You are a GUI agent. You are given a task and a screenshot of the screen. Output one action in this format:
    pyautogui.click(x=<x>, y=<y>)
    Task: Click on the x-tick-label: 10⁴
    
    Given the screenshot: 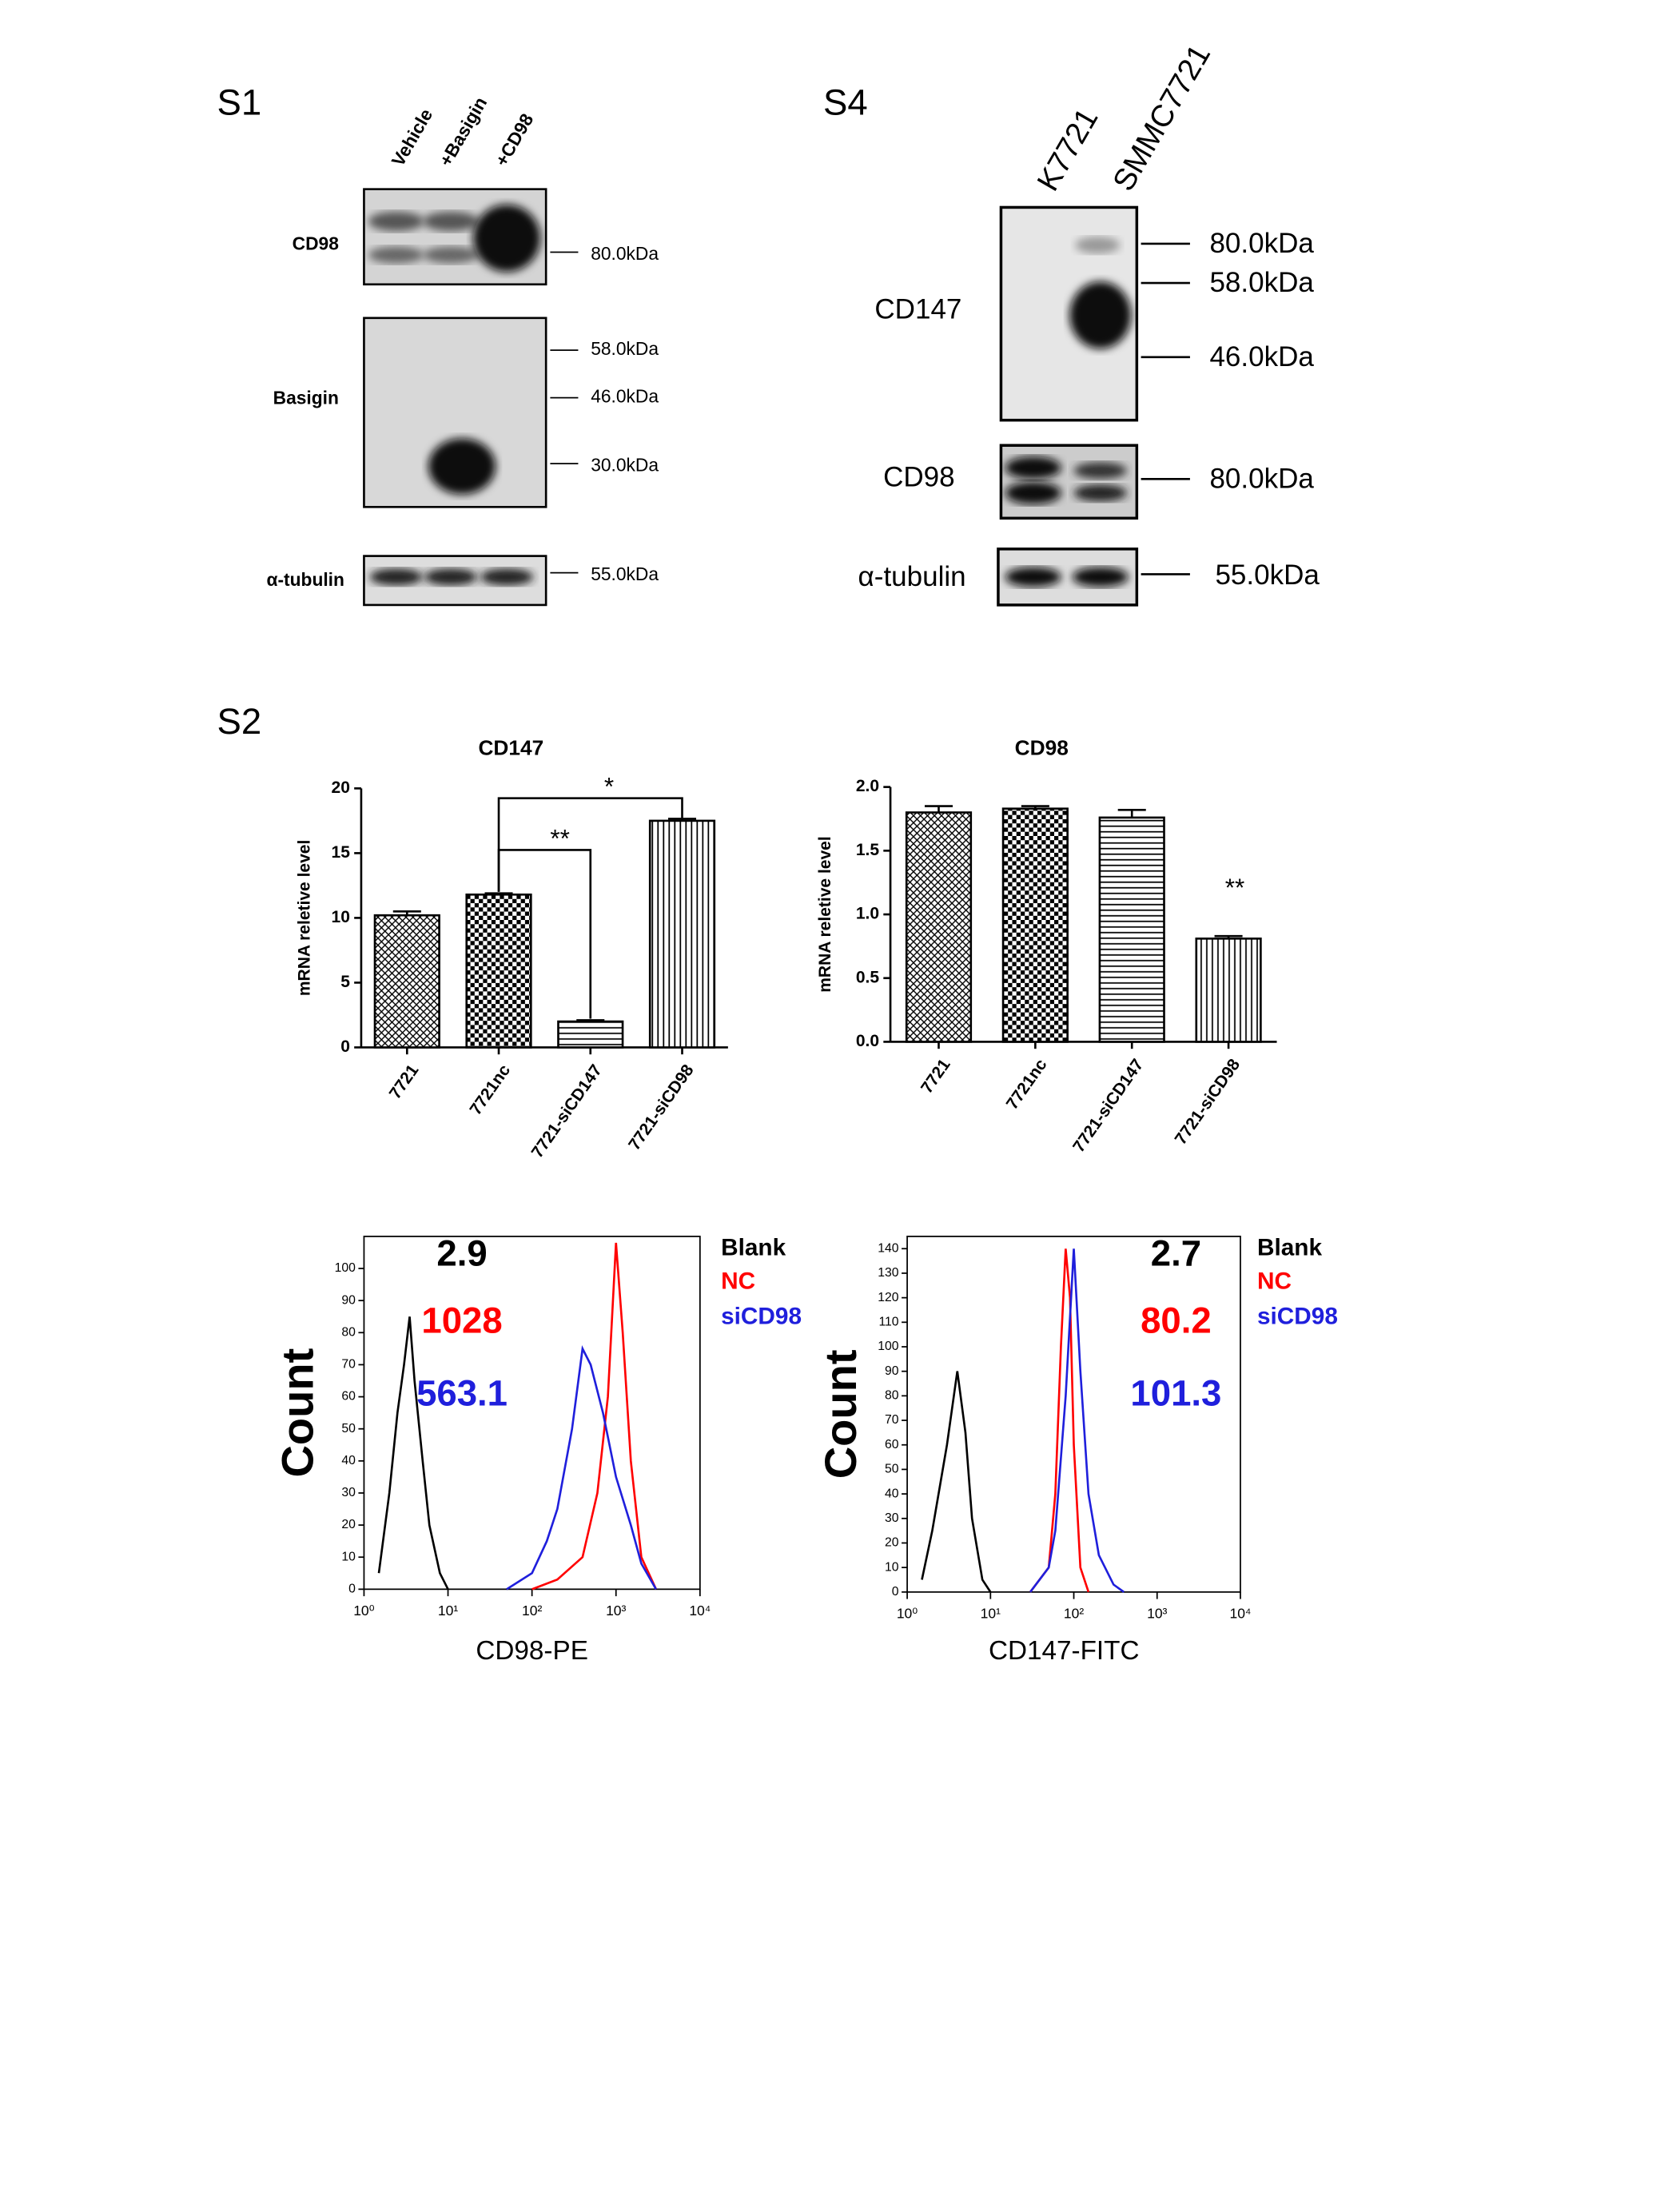 What is the action you would take?
    pyautogui.click(x=1240, y=1613)
    